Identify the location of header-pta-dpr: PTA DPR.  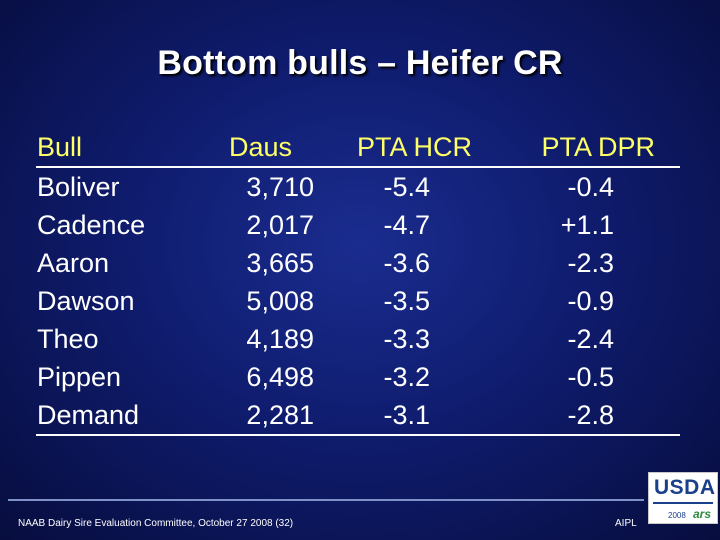
(598, 147).